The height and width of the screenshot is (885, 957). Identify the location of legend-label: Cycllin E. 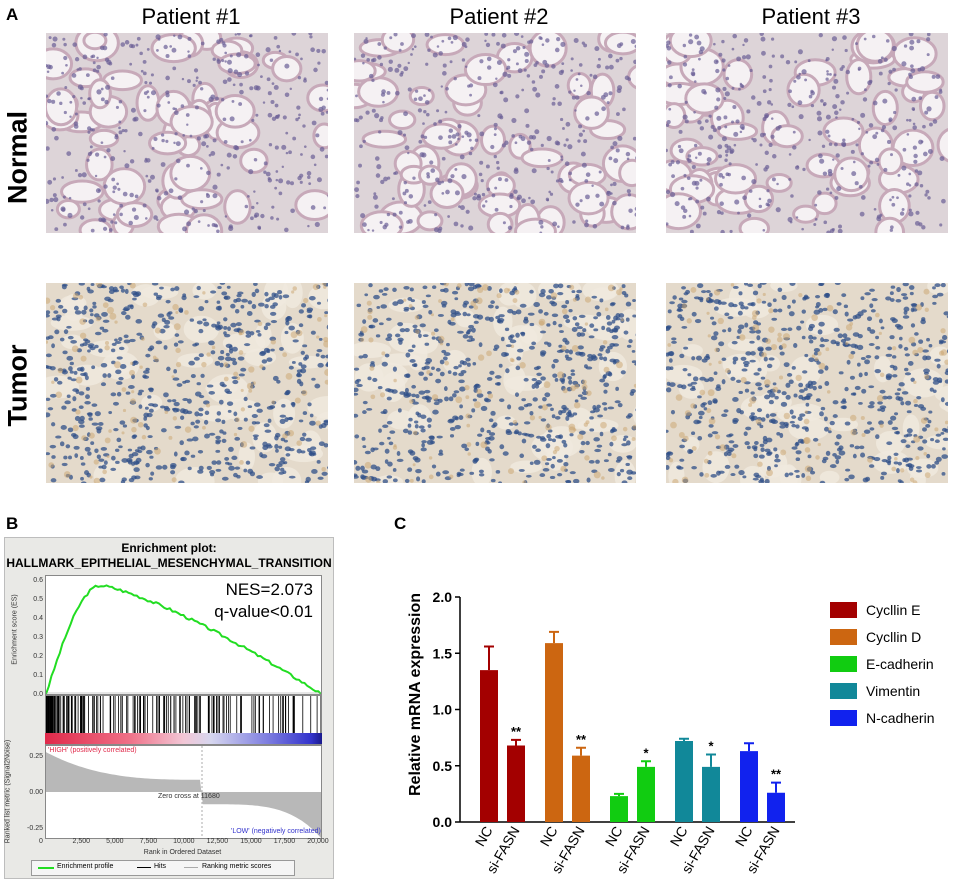
(893, 610).